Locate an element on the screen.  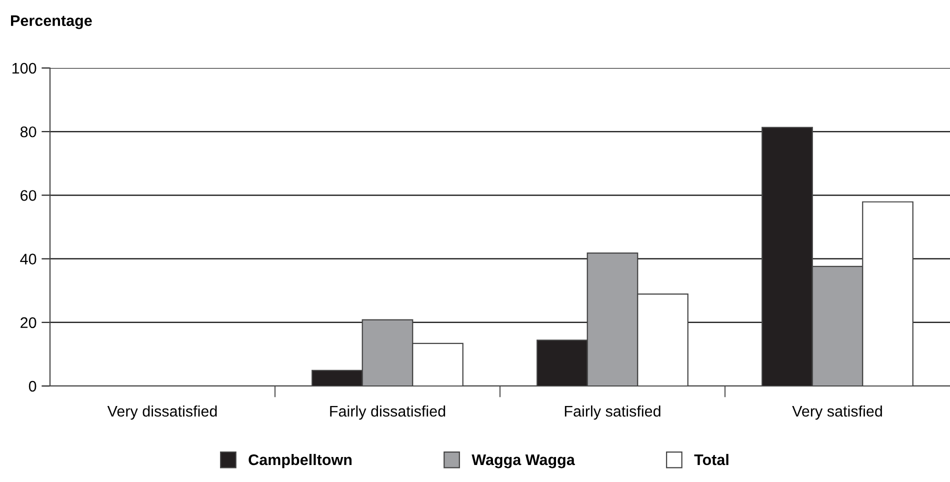
y-tick-label: 60 is located at coordinates (28, 195).